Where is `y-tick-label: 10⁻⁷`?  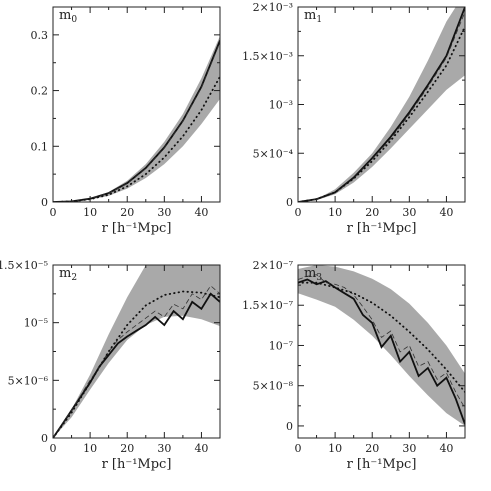 y-tick-label: 10⁻⁷ is located at coordinates (281, 345).